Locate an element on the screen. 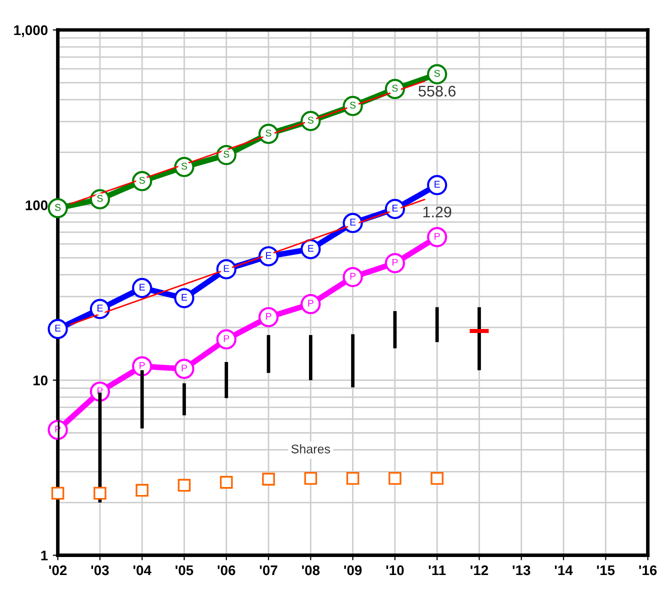 The height and width of the screenshot is (599, 672). x-tick-label: '07 is located at coordinates (269, 570).